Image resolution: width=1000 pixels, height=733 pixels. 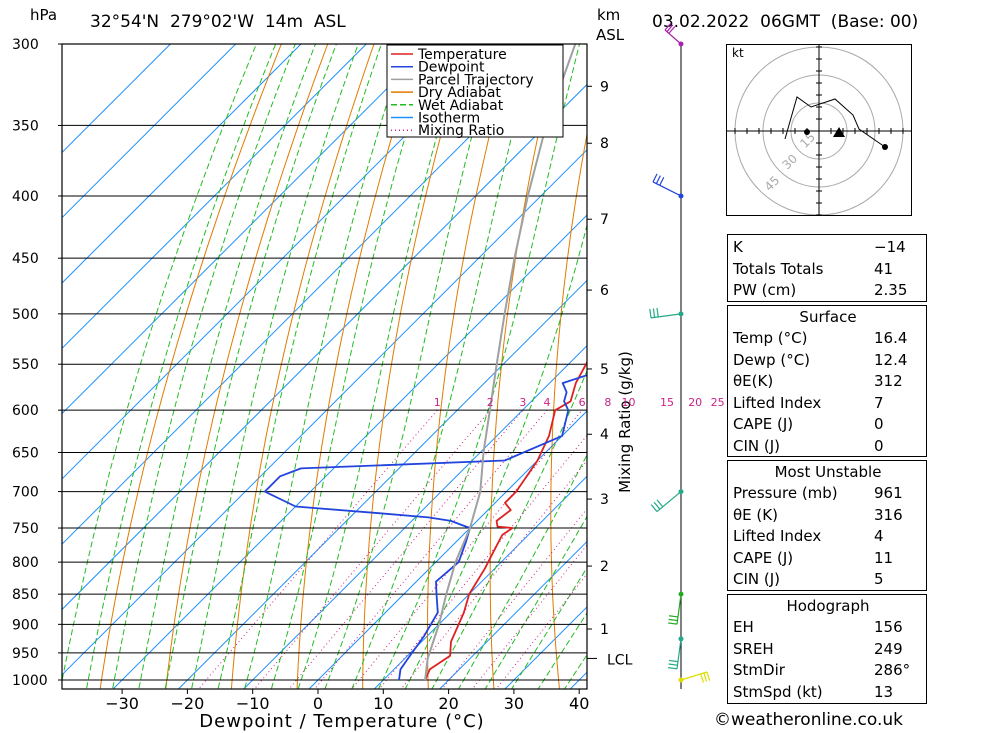 What do you see at coordinates (604, 87) in the screenshot?
I see `km-tick-label: 9` at bounding box center [604, 87].